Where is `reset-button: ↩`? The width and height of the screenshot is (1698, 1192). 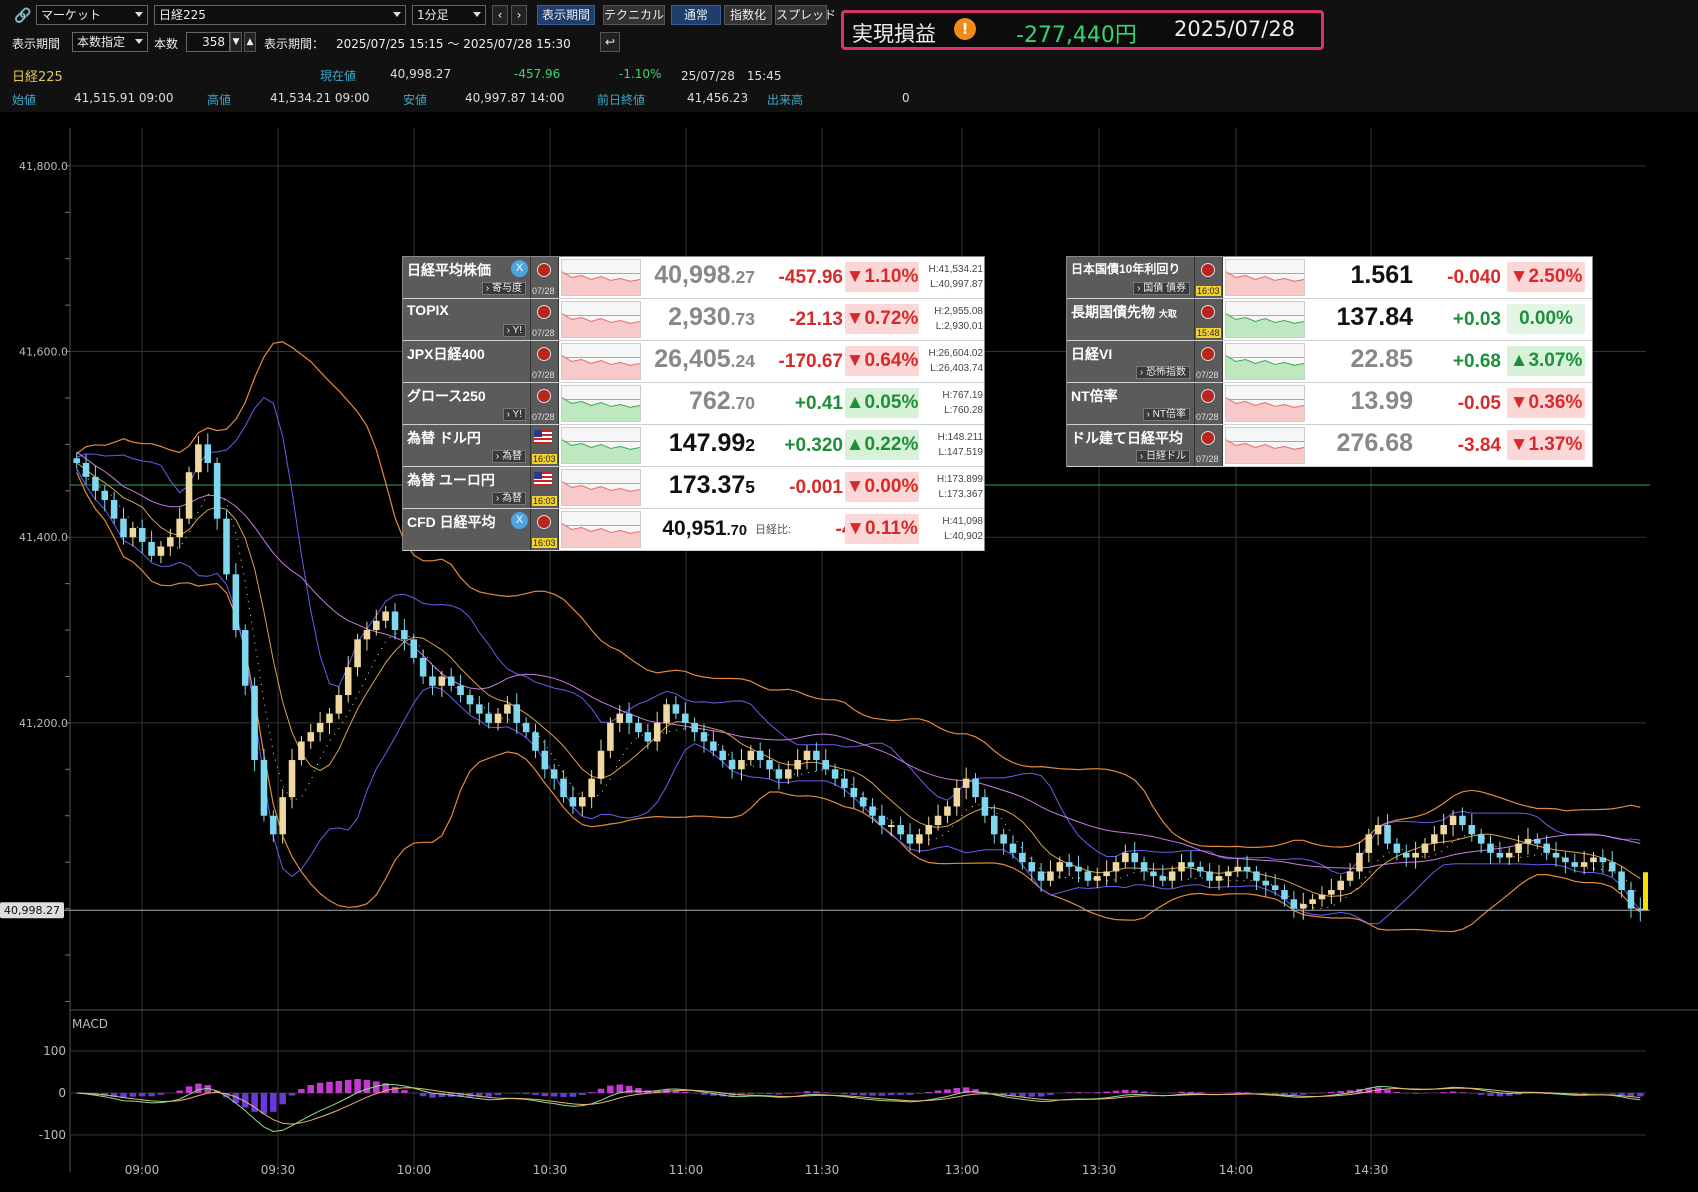
reset-button: ↩ is located at coordinates (610, 42).